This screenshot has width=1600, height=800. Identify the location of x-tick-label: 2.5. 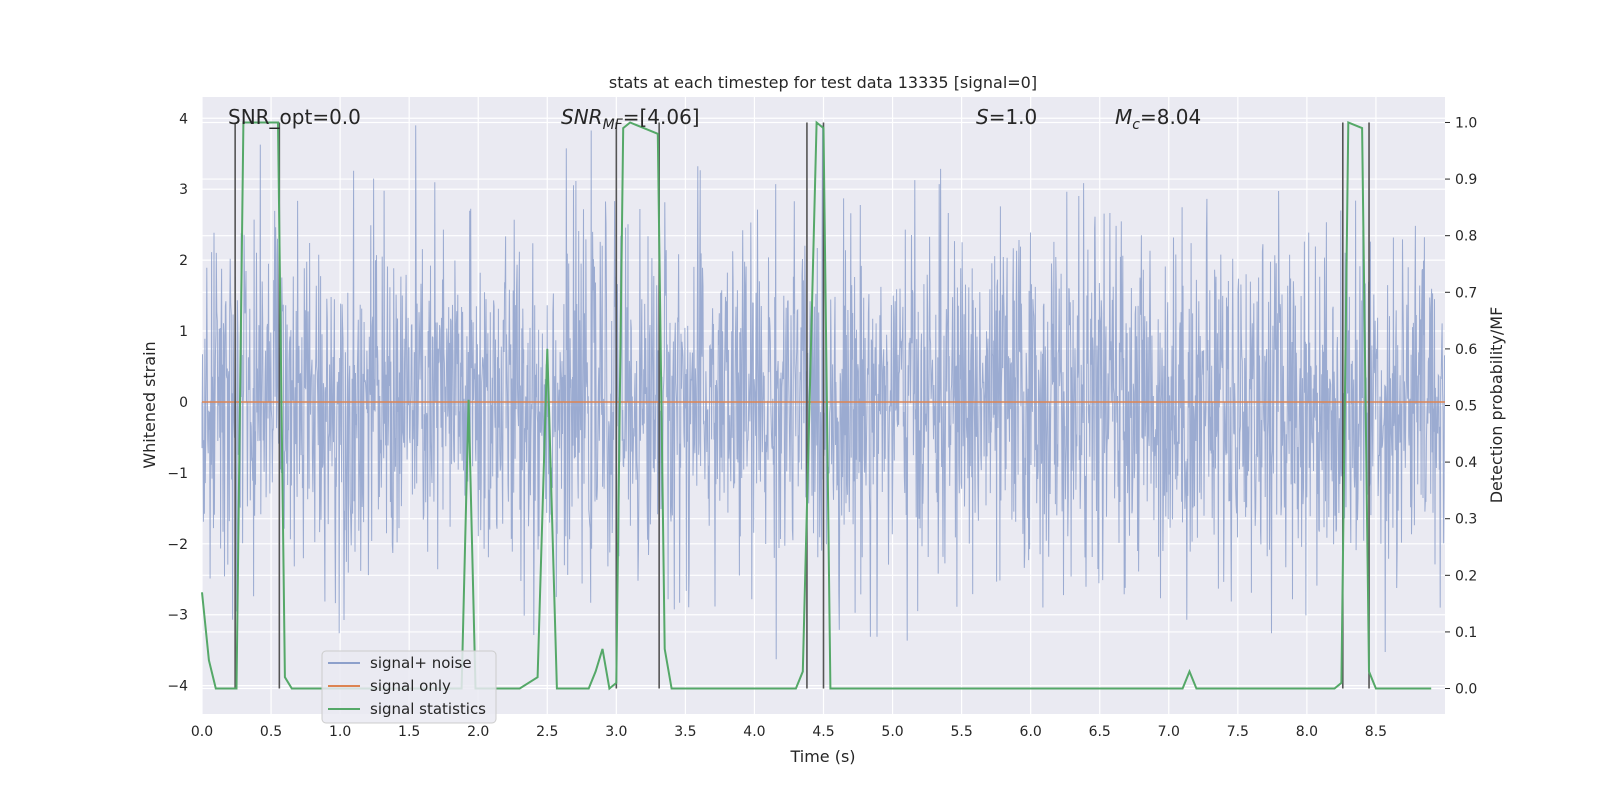
(547, 732).